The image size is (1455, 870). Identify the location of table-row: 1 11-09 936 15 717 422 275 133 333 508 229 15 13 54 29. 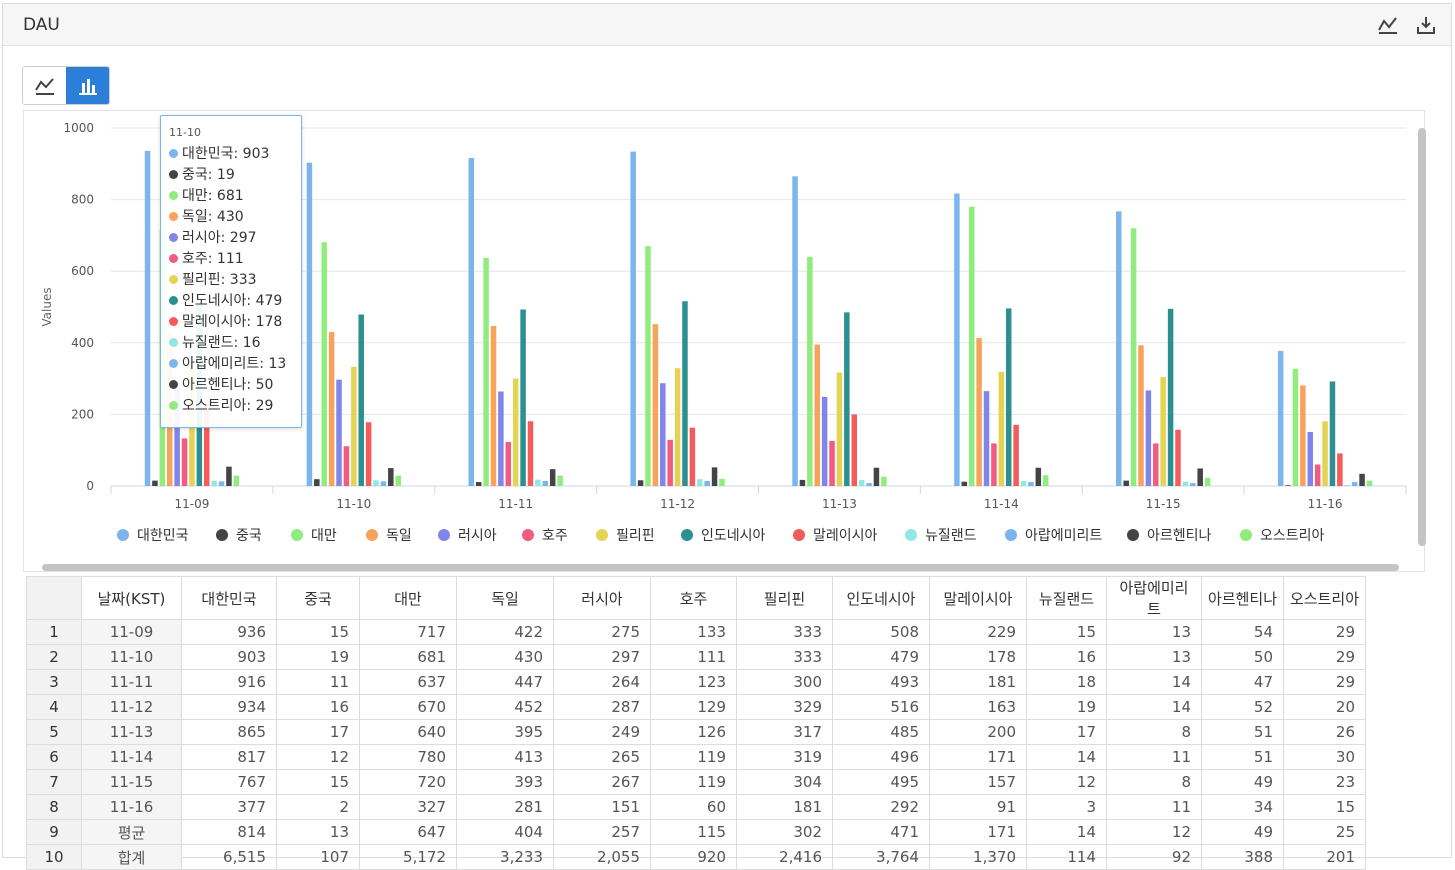
(696, 632).